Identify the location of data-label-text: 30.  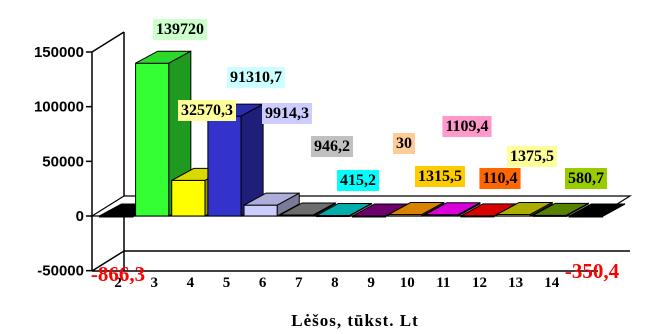
(404, 143).